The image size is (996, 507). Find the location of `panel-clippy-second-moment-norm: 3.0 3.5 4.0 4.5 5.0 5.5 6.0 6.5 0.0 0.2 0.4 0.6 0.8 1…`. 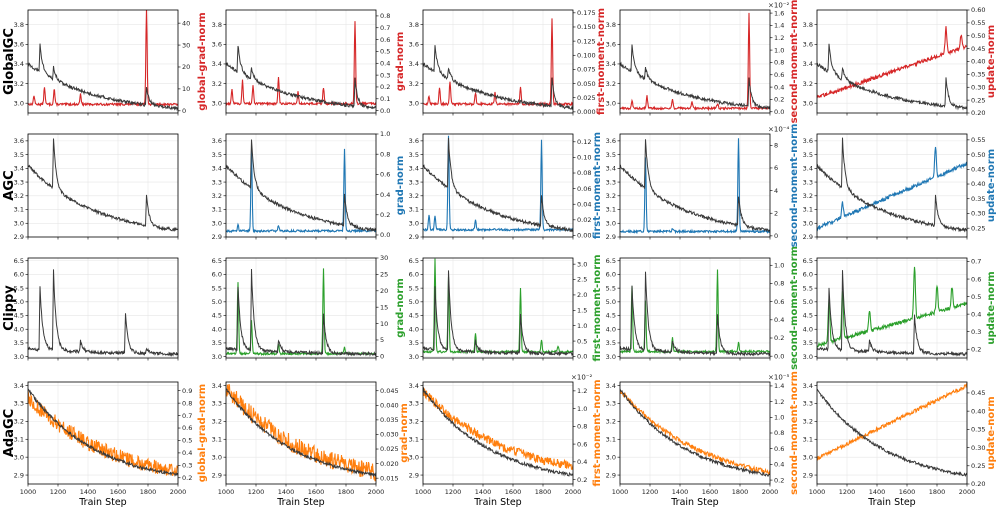

panel-clippy-second-moment-norm: 3.0 3.5 4.0 4.5 5.0 5.5 6.0 6.5 0.0 0.2 0.4 0.6 0.8 1… is located at coordinates (703, 308).